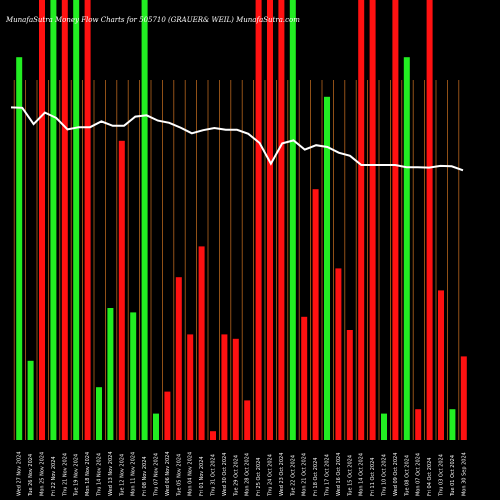 The width and height of the screenshot is (500, 500). Describe the element at coordinates (77, 475) in the screenshot. I see `x-tick-label: Tue 19 Nov 2024` at that location.